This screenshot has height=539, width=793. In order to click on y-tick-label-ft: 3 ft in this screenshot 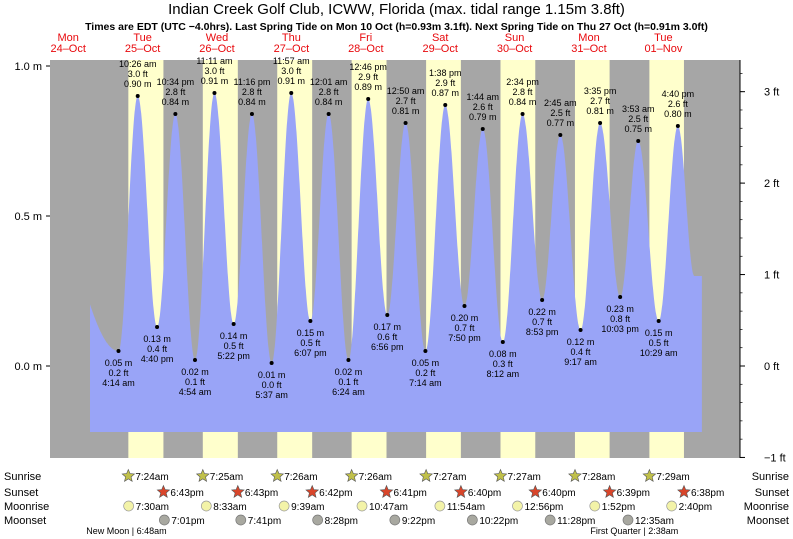, I will do `click(771, 93)`.